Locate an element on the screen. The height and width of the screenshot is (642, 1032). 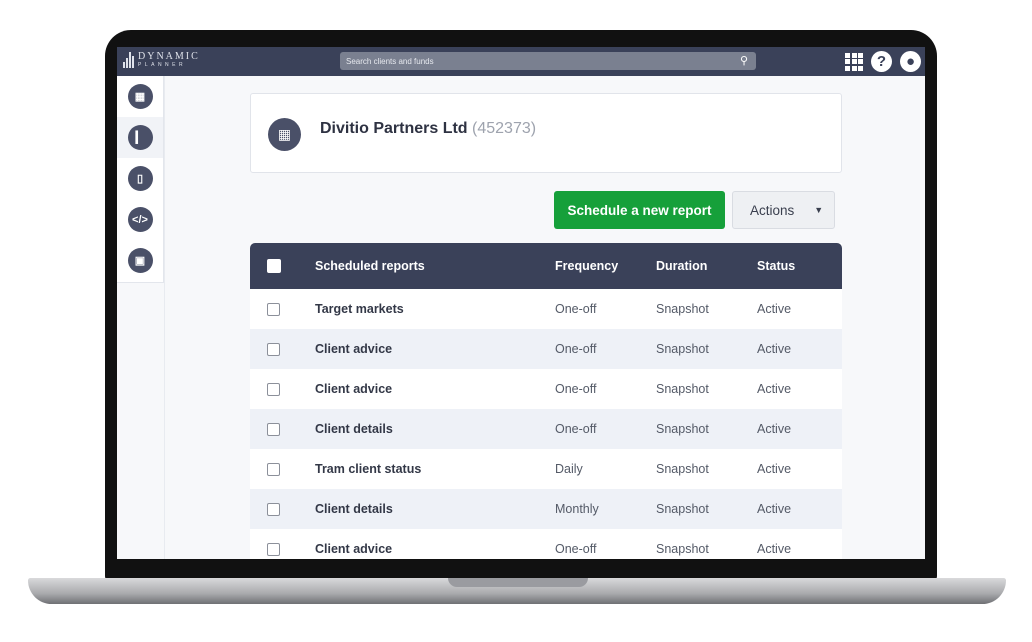
table-row: Client details Monthly Snapshot Active is located at coordinates (546, 509).